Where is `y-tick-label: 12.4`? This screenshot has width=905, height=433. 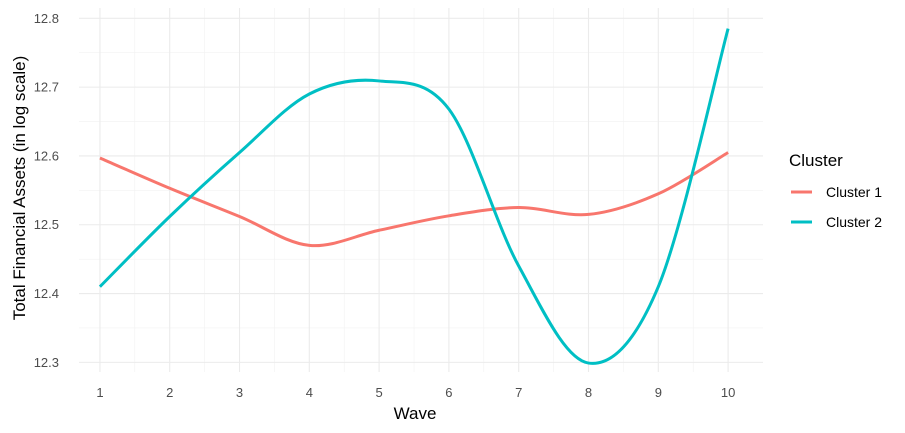 y-tick-label: 12.4 is located at coordinates (46, 293).